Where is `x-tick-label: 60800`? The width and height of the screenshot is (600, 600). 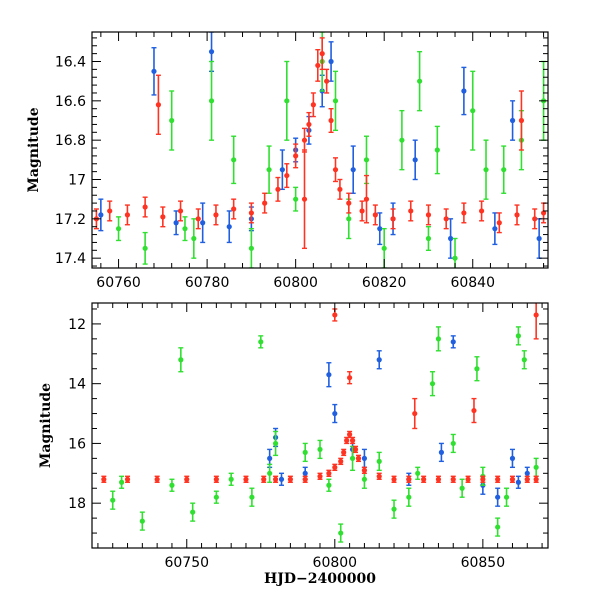 x-tick-label: 60800 is located at coordinates (335, 563).